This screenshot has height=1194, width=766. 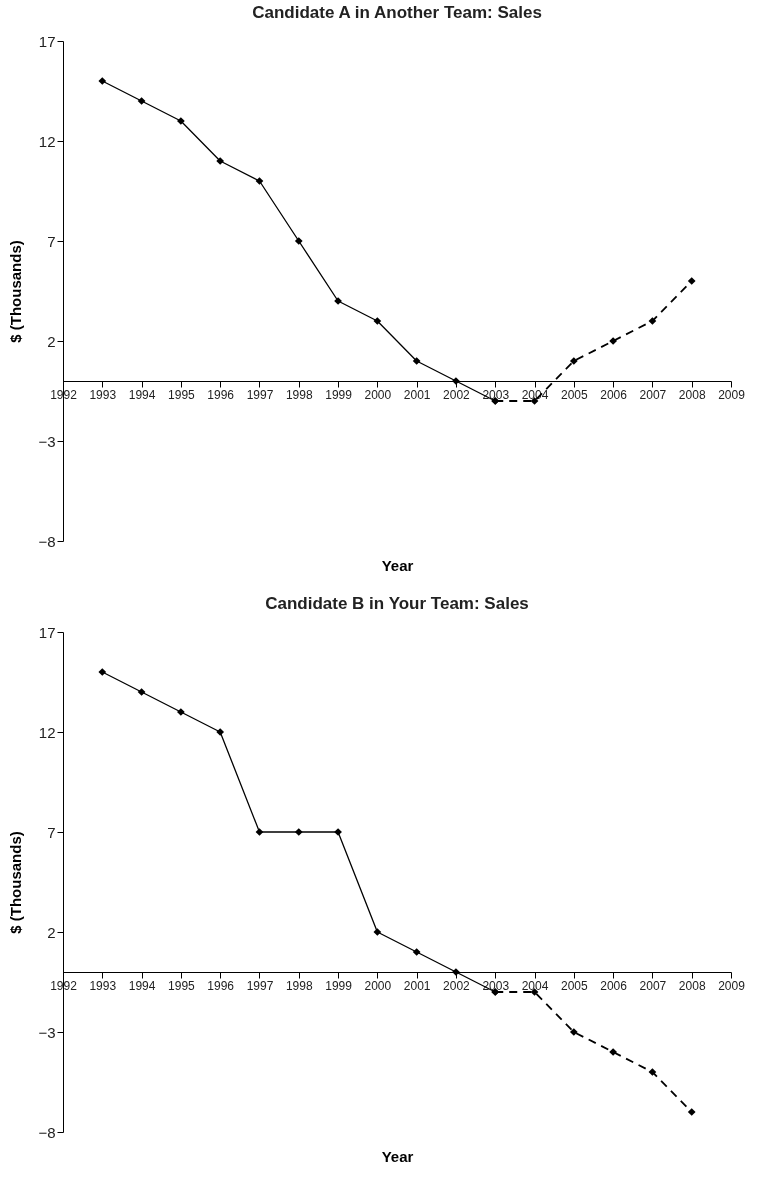 I want to click on chart-title: Candidate B in Your Team: Sales, so click(x=397, y=603).